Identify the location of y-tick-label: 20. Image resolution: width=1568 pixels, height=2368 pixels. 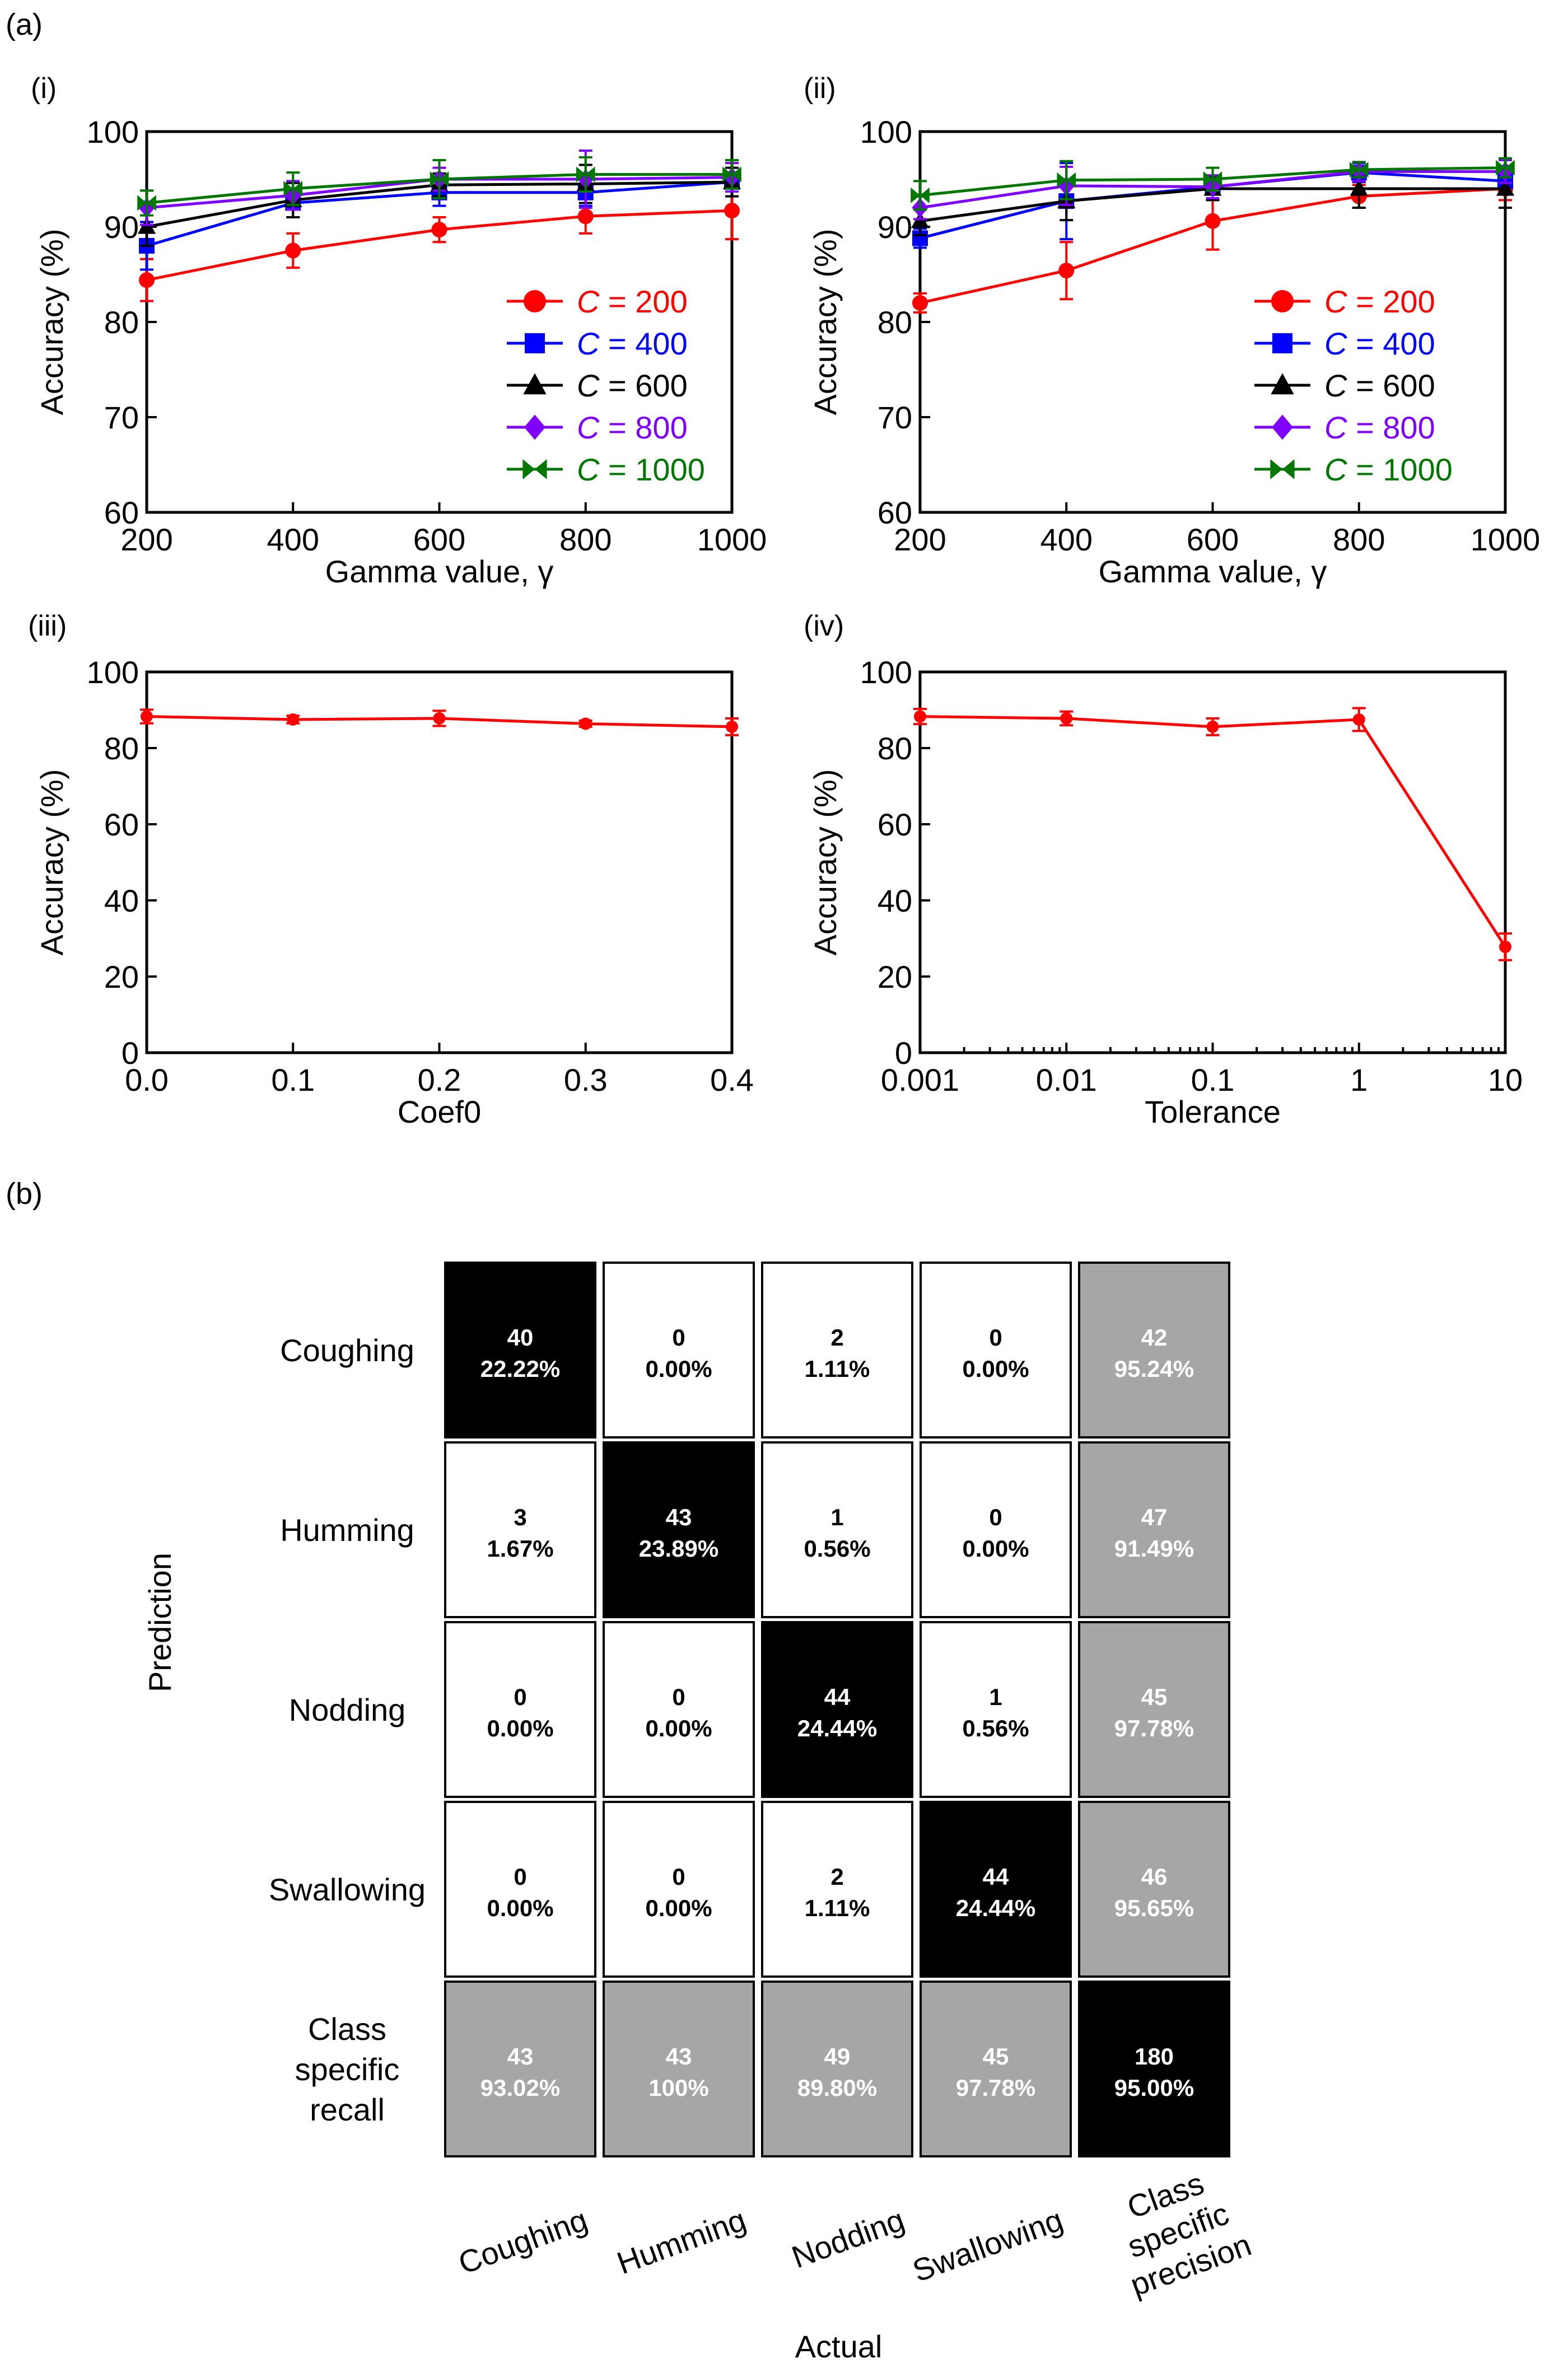
(122, 976).